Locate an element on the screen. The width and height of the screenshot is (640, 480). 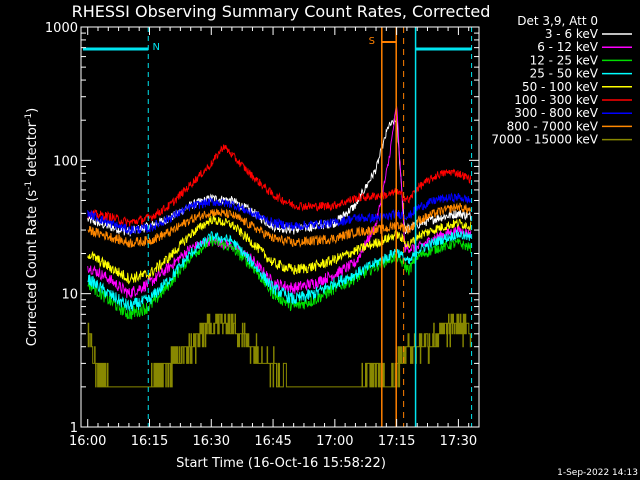
legend-entry-label: 25 - 50 keV is located at coordinates (564, 74).